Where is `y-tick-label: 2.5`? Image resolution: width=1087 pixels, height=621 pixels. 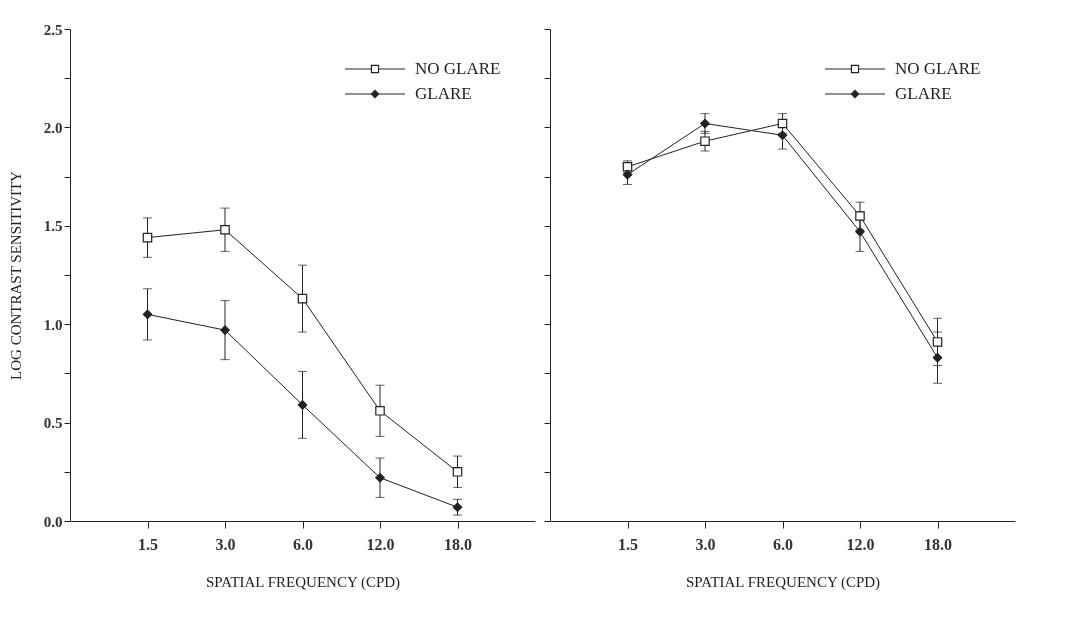 y-tick-label: 2.5 is located at coordinates (53, 29).